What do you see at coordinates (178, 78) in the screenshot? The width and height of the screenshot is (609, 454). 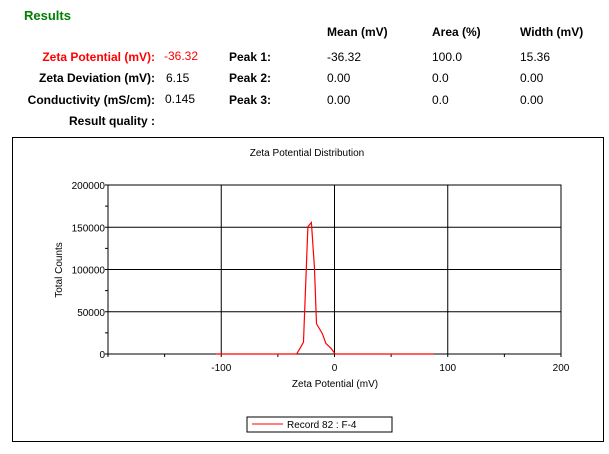 I see `zeta-deviation-value: 6.15` at bounding box center [178, 78].